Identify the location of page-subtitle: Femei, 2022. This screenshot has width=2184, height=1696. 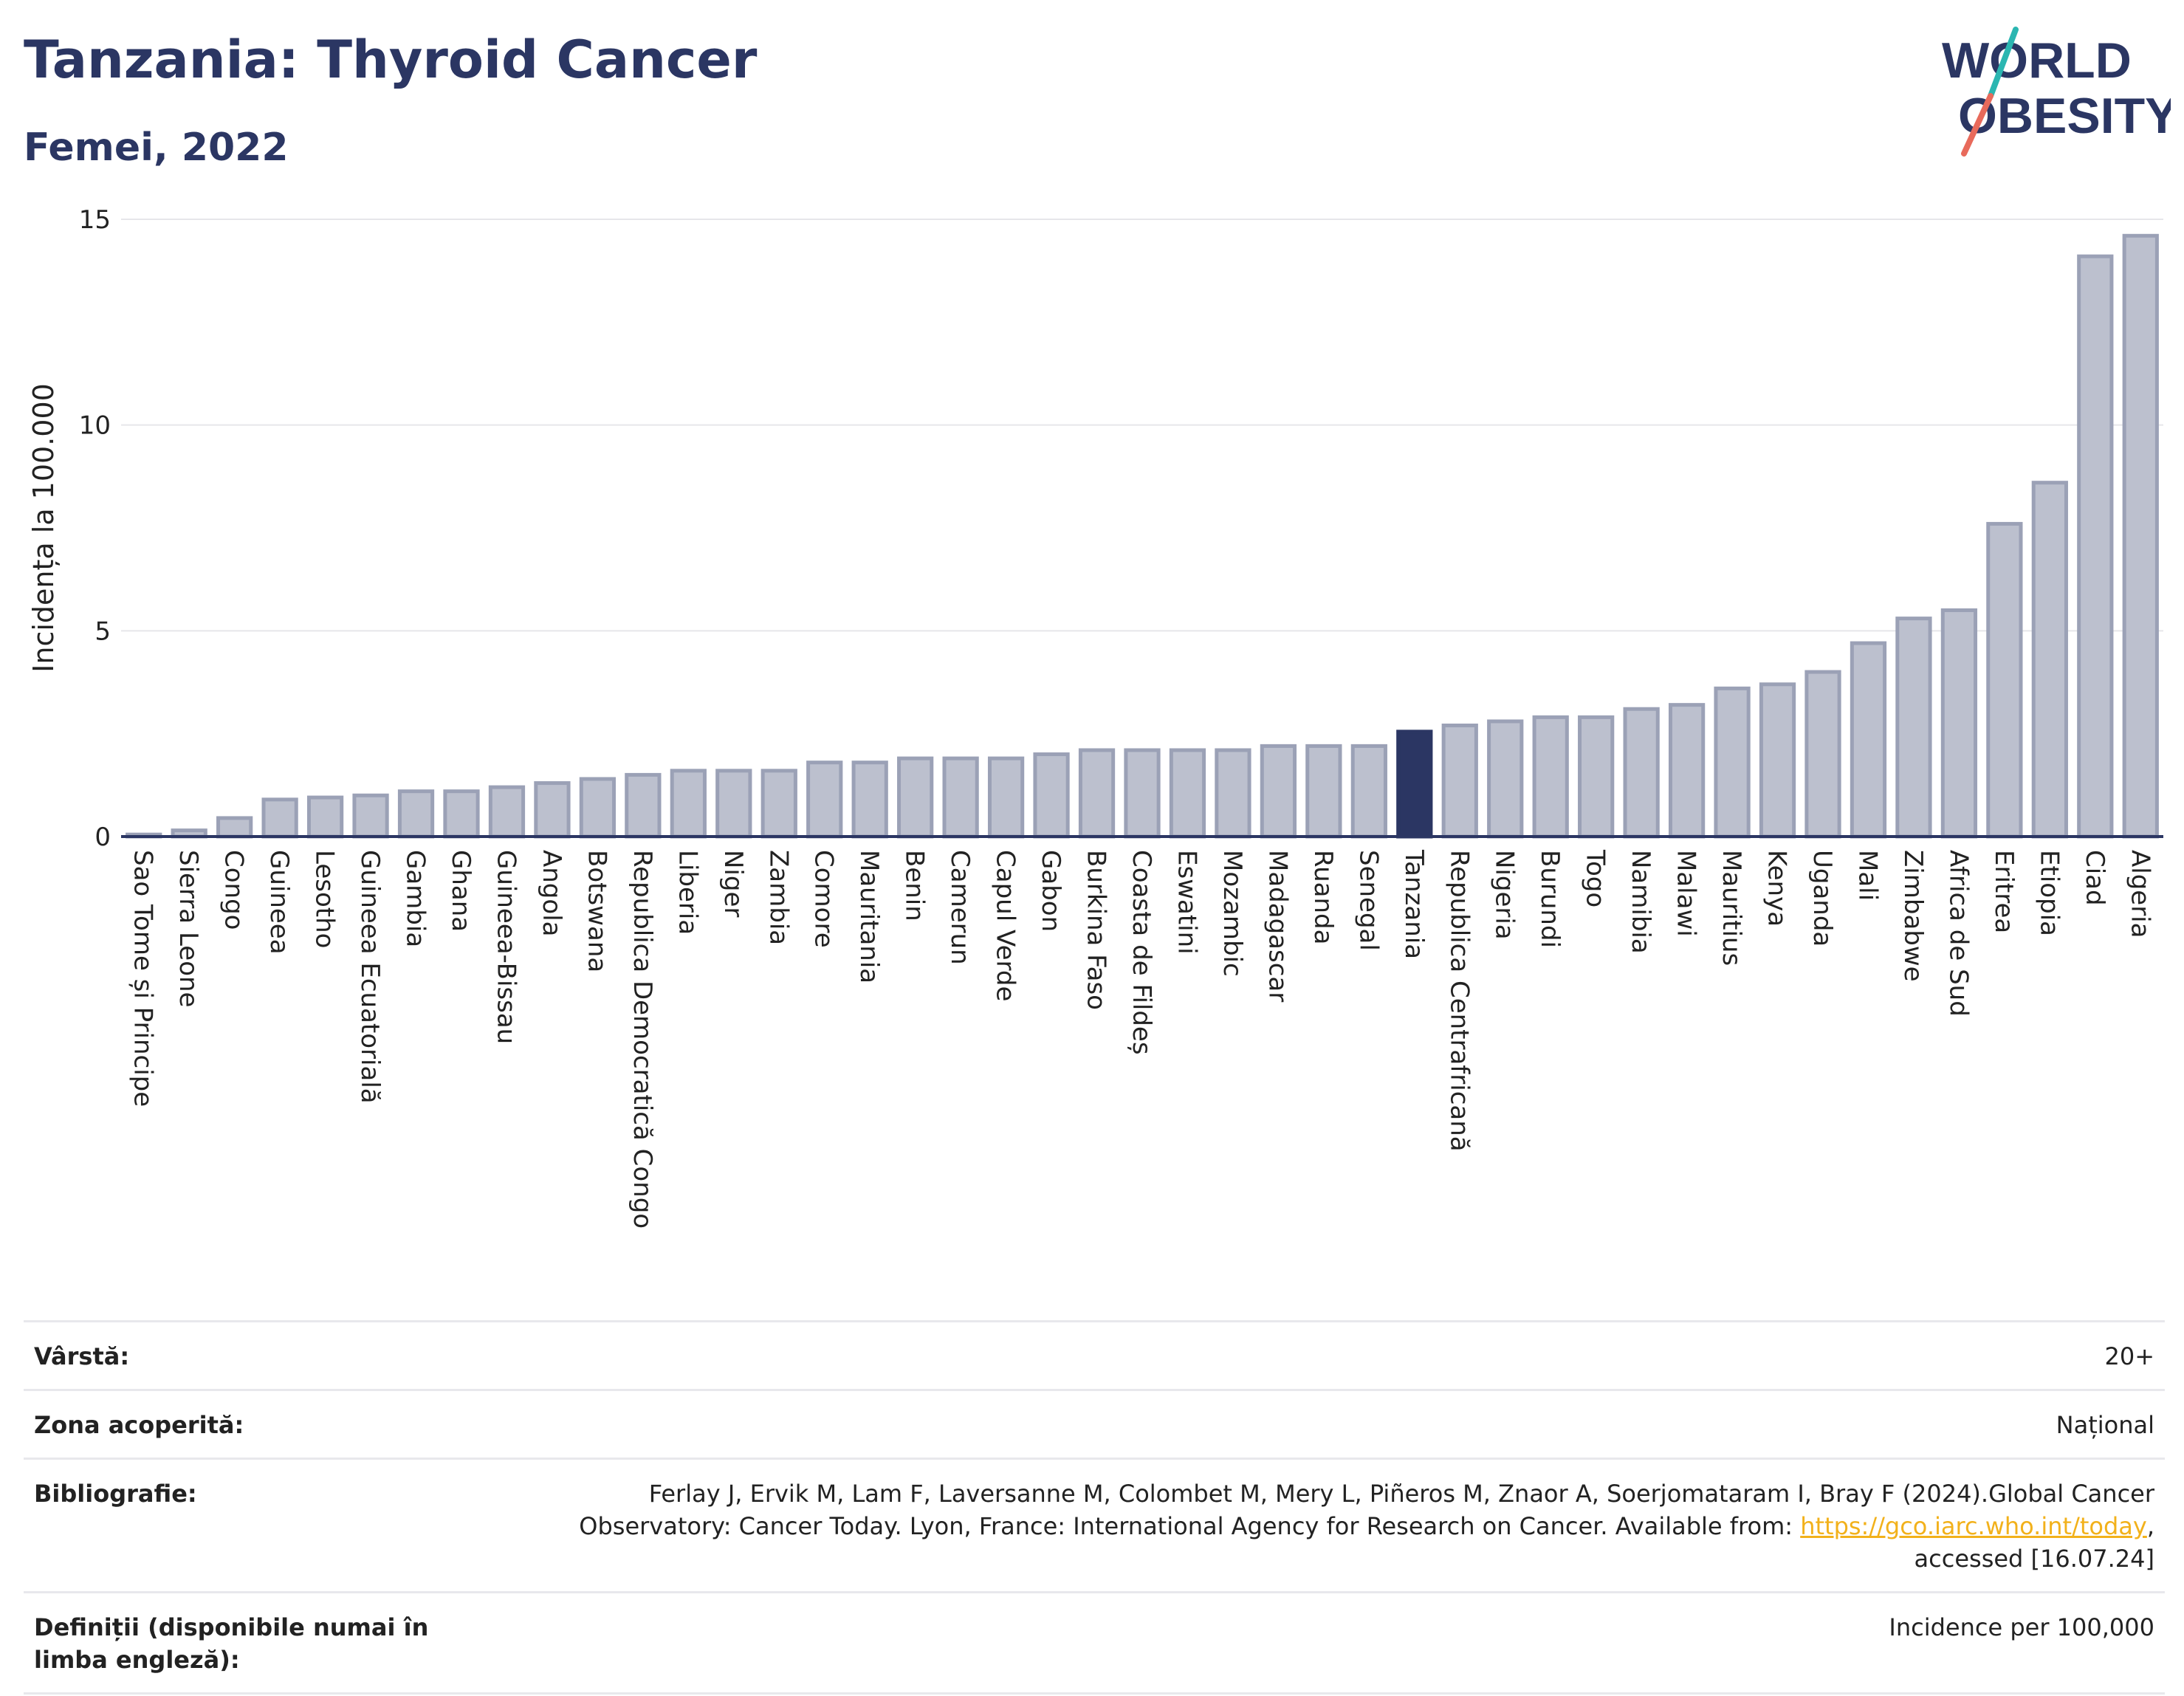
(156, 148).